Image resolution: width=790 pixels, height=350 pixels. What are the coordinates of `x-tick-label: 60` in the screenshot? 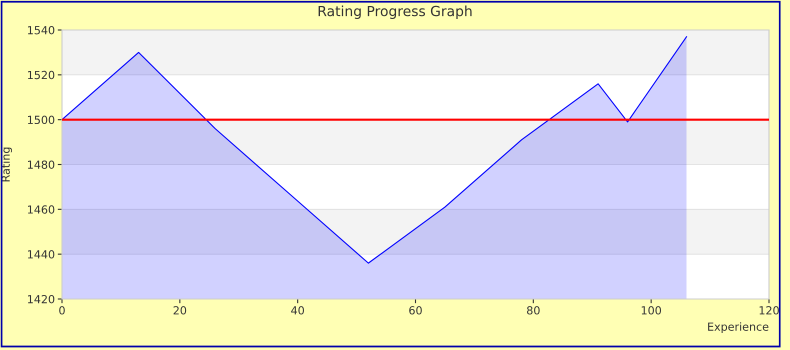 It's located at (415, 310).